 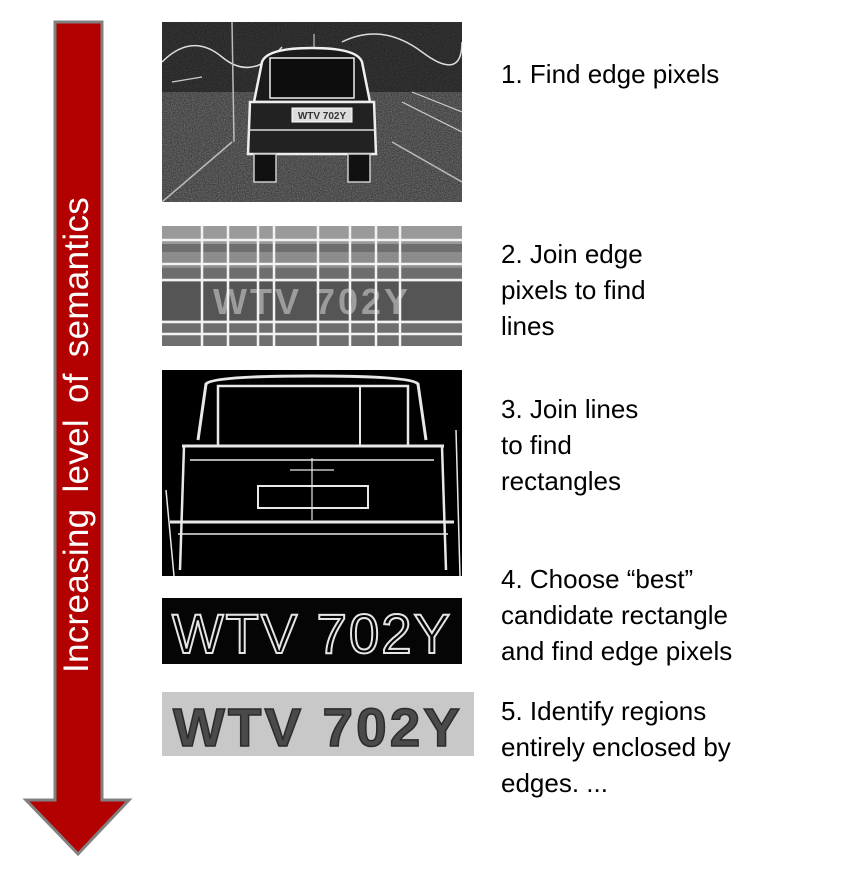 I want to click on semantics-arrow, so click(x=77, y=438).